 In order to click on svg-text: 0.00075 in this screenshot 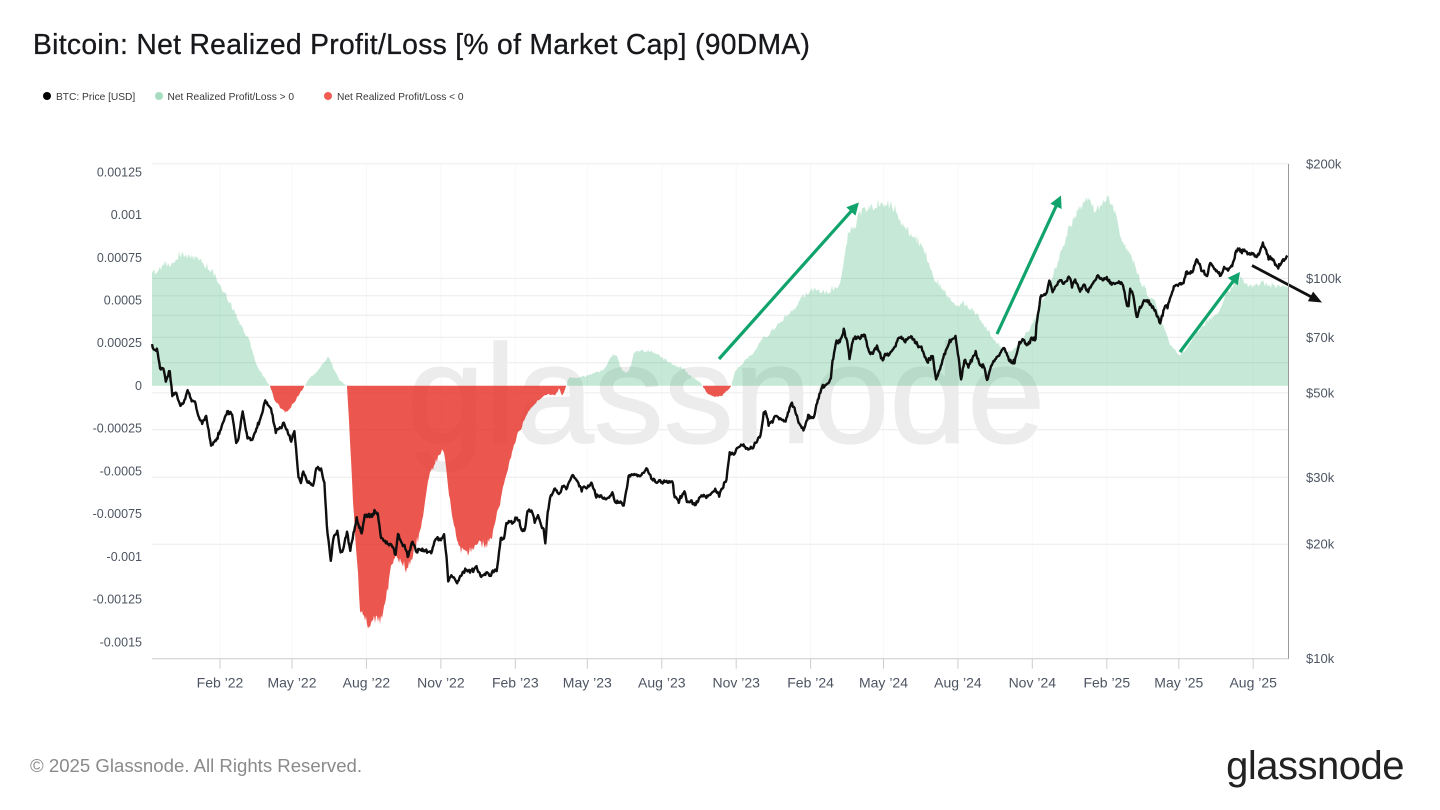, I will do `click(119, 258)`.